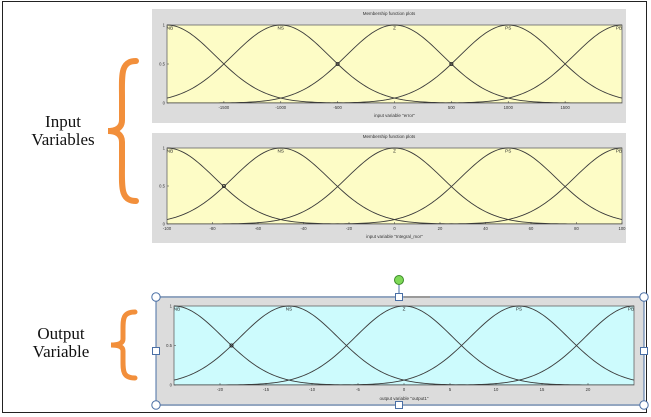 Image resolution: width=651 pixels, height=417 pixels. What do you see at coordinates (509, 107) in the screenshot?
I see `x-tick-label: 1000` at bounding box center [509, 107].